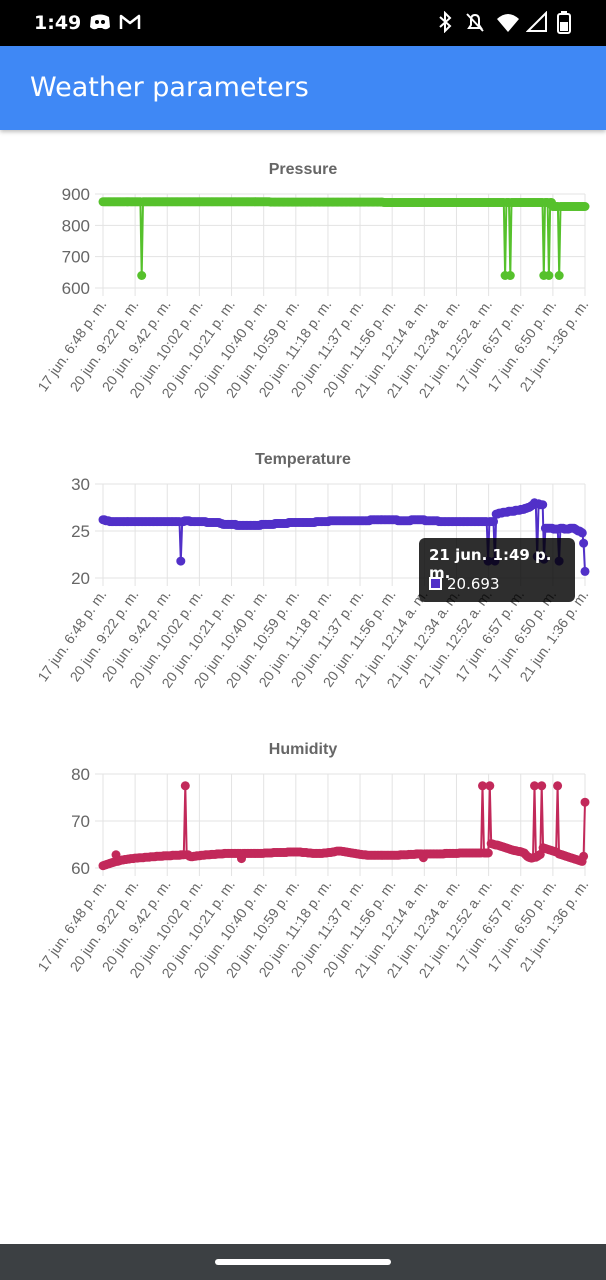 The image size is (606, 1280). What do you see at coordinates (76, 288) in the screenshot?
I see `y-tick-label: 600` at bounding box center [76, 288].